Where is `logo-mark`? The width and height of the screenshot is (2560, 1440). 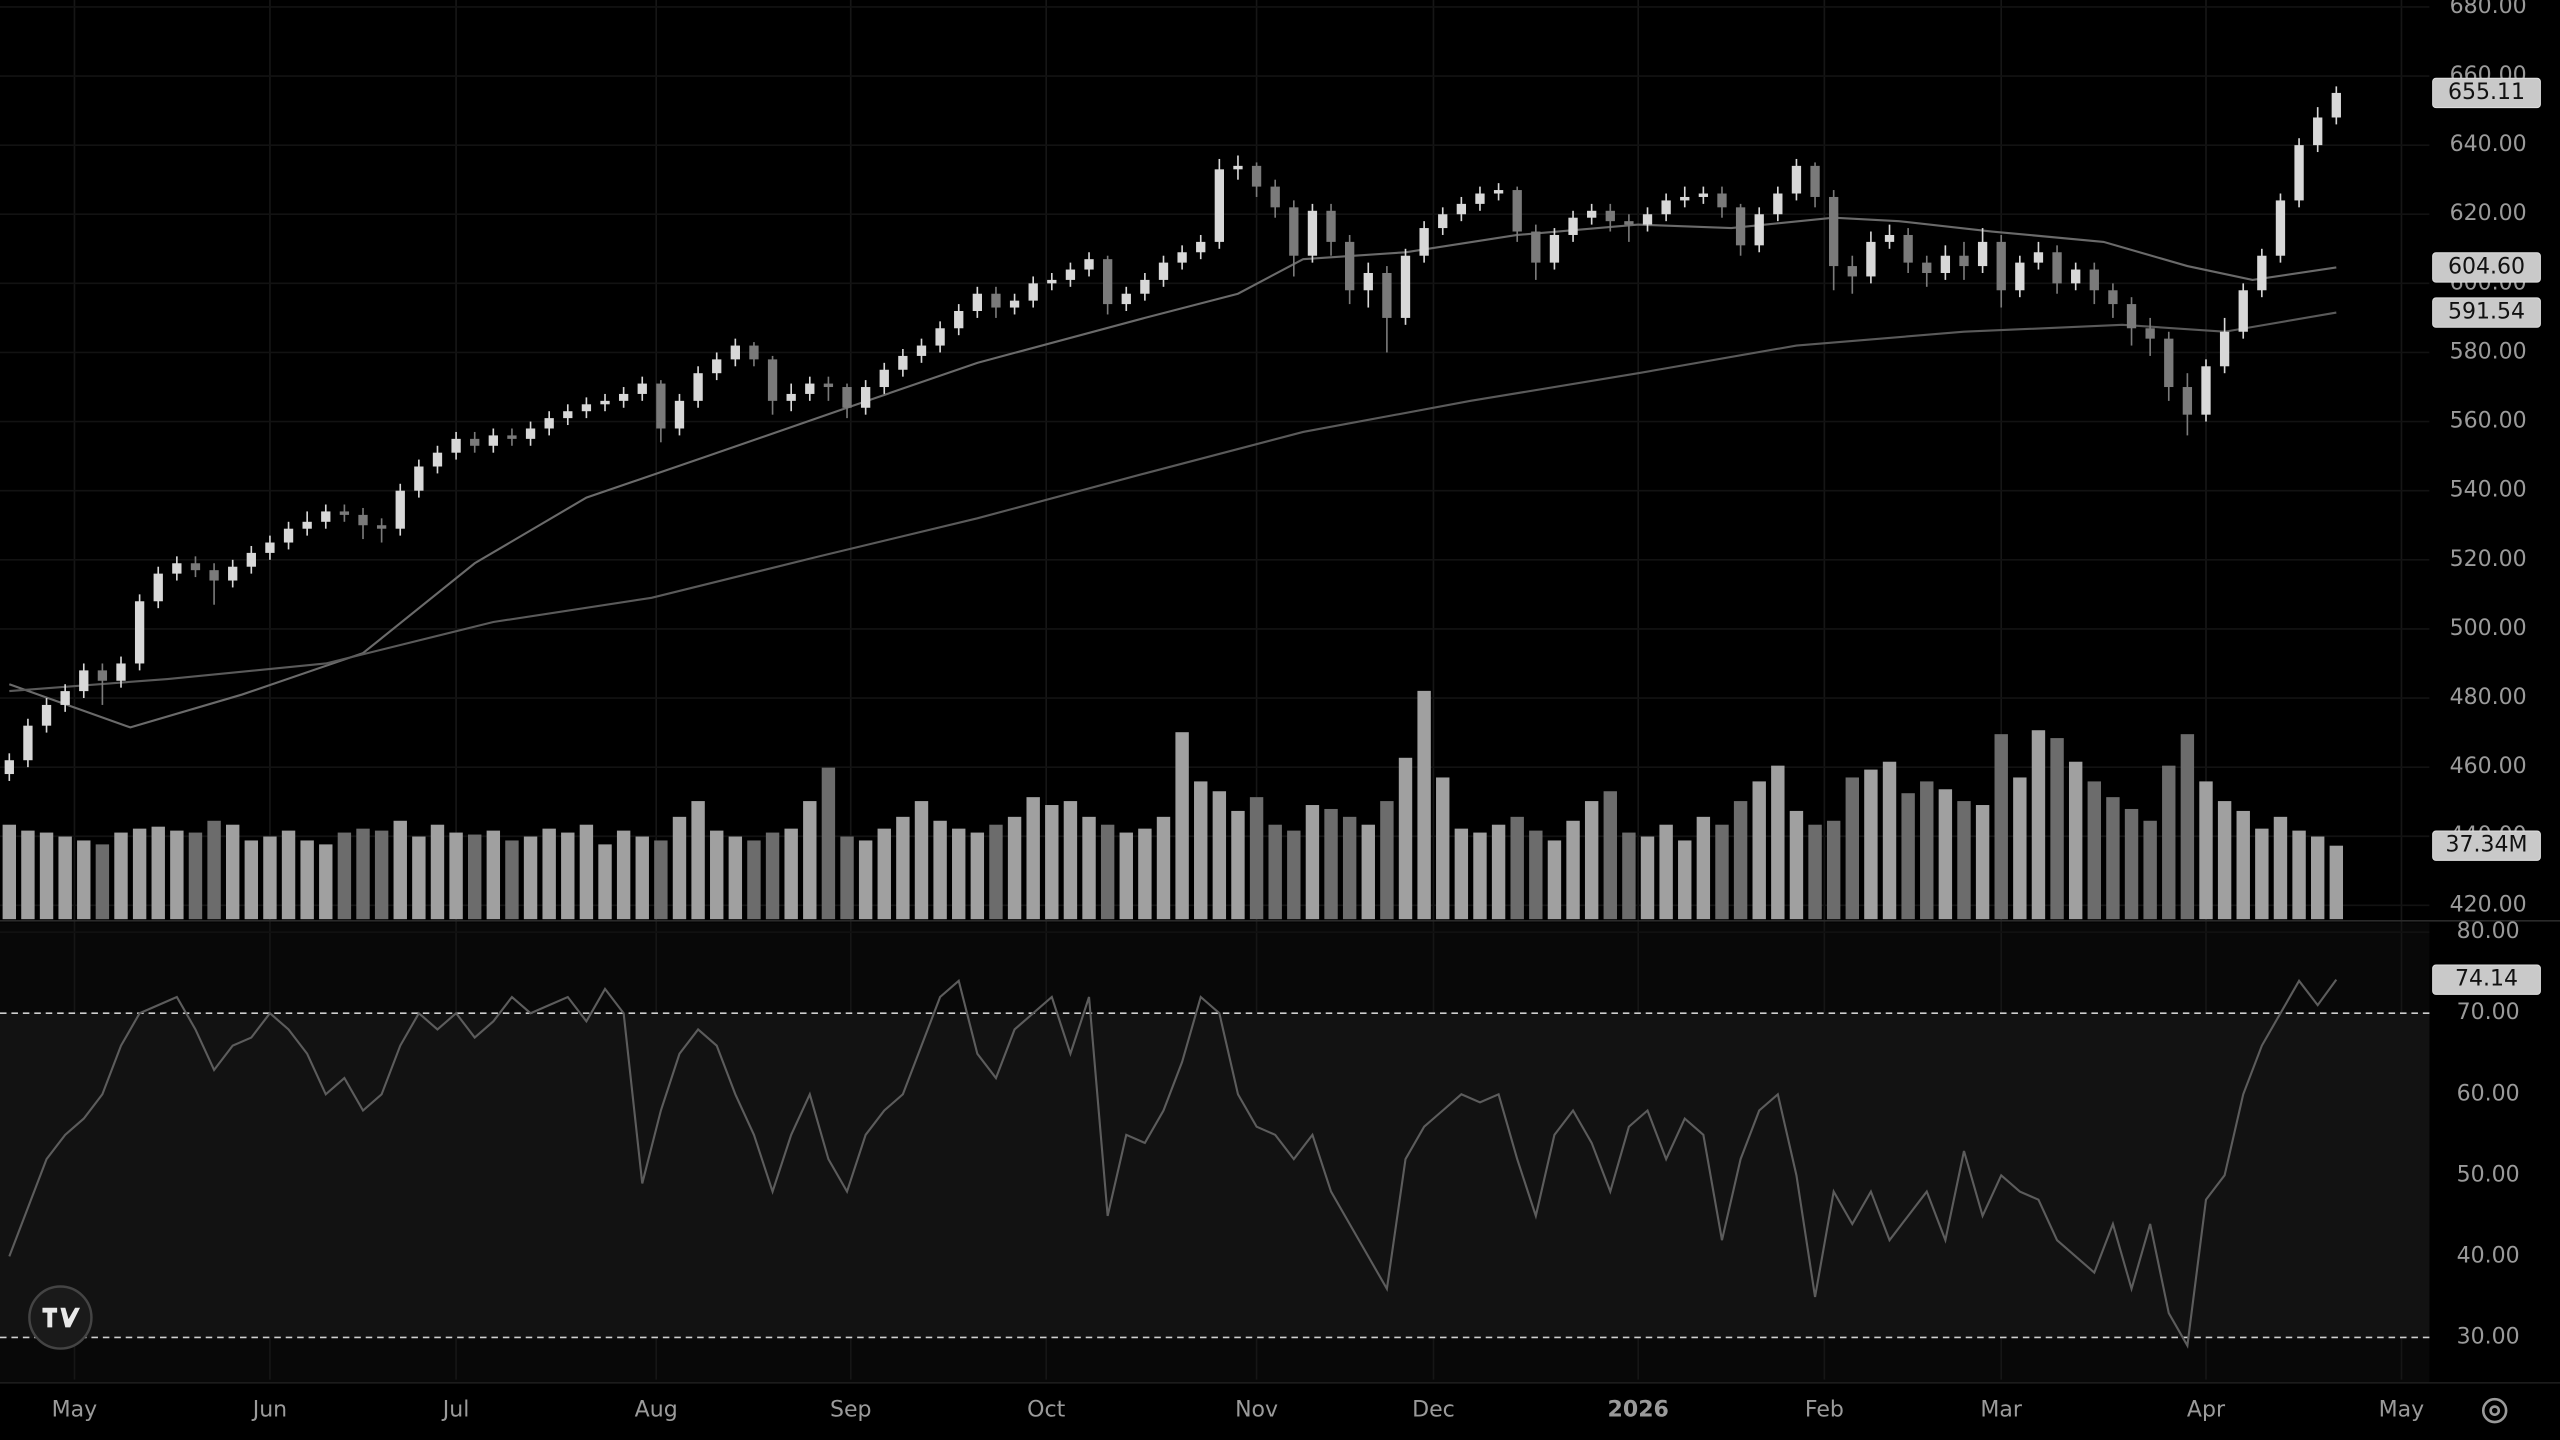
logo-mark is located at coordinates (61, 1317).